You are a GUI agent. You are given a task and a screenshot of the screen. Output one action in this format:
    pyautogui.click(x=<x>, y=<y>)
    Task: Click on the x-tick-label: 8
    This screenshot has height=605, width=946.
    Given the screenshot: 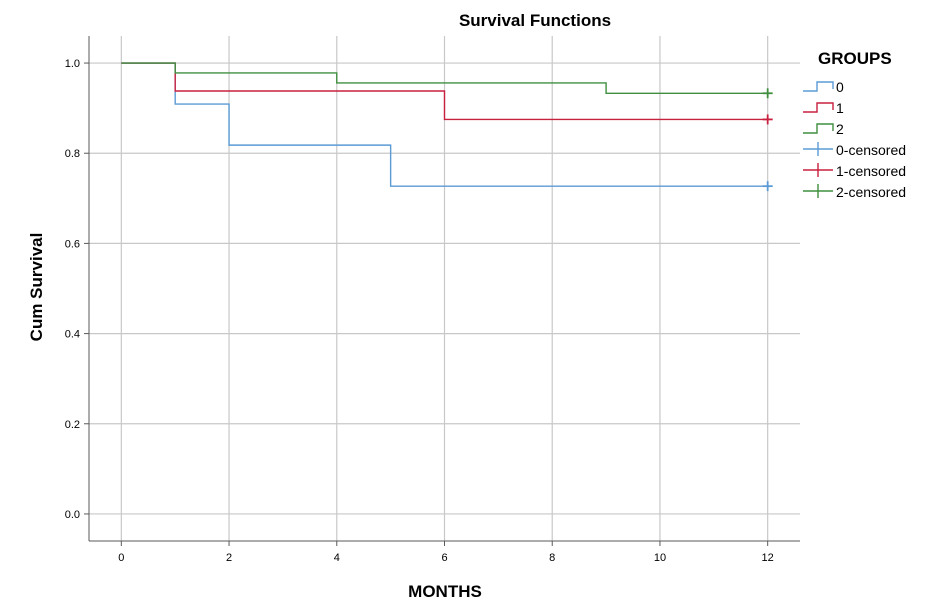 What is the action you would take?
    pyautogui.click(x=552, y=558)
    